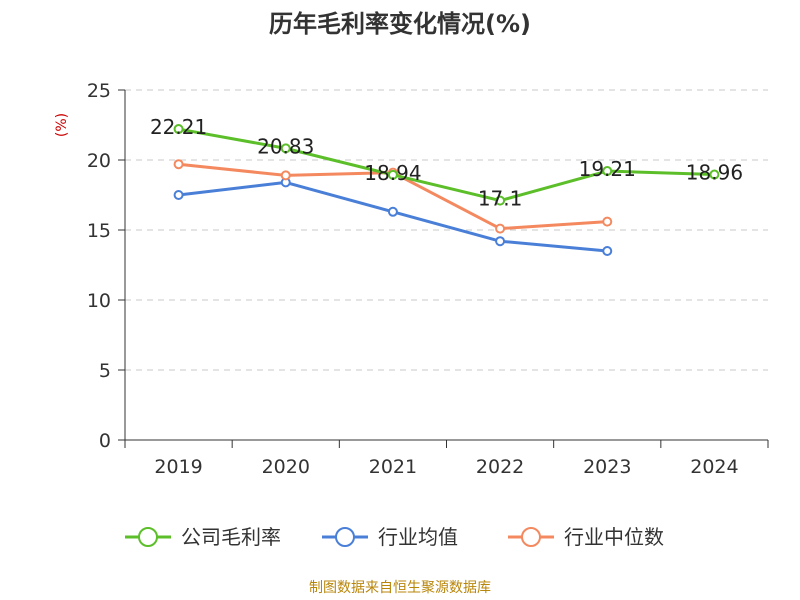 Image resolution: width=800 pixels, height=600 pixels. Describe the element at coordinates (99, 301) in the screenshot. I see `y-tick-label: 10` at that location.